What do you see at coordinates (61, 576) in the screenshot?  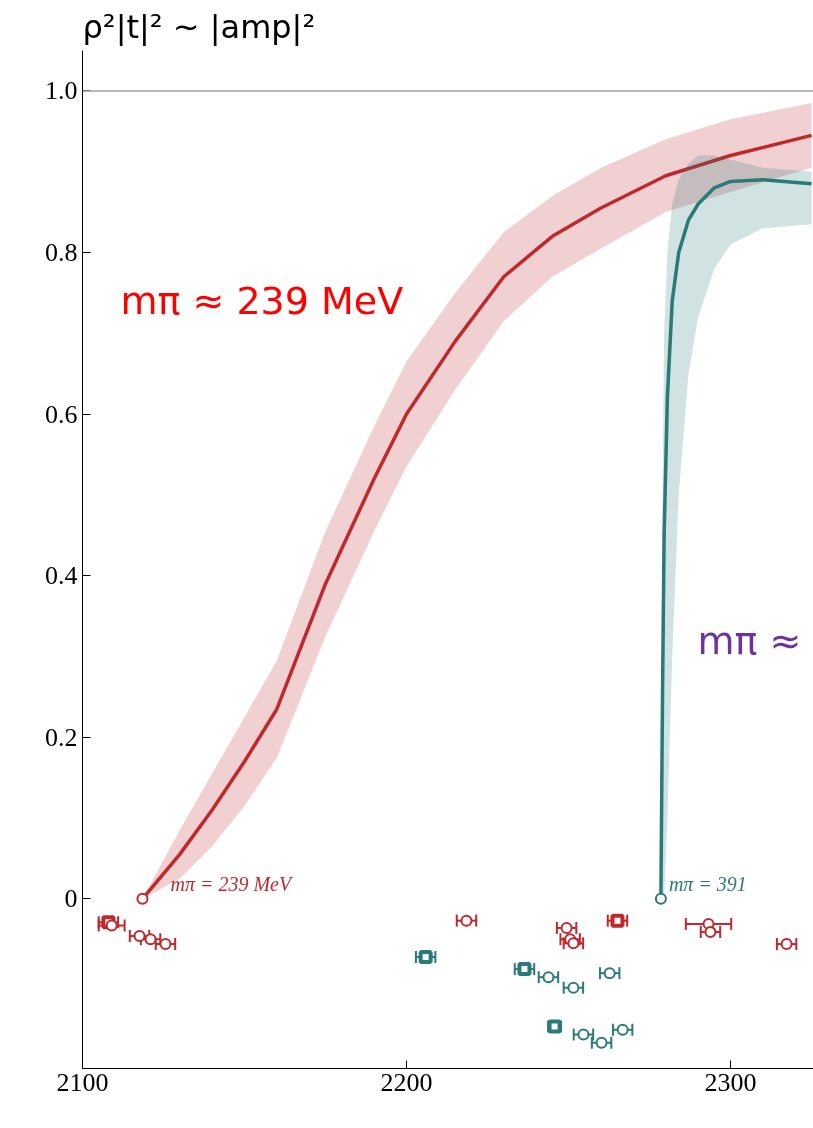 I see `y-tick-label: 0.4` at bounding box center [61, 576].